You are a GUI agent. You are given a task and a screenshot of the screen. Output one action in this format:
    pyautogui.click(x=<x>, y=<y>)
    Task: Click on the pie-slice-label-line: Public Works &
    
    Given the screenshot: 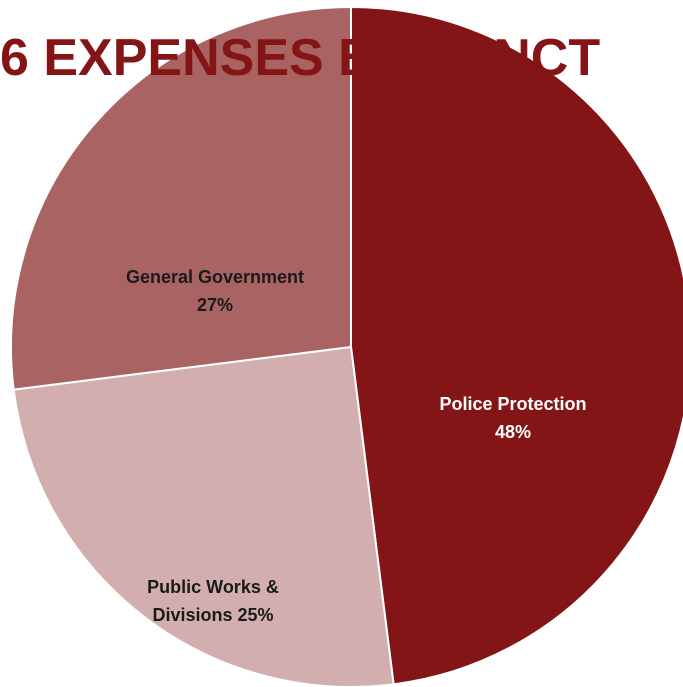 What is the action you would take?
    pyautogui.click(x=213, y=587)
    